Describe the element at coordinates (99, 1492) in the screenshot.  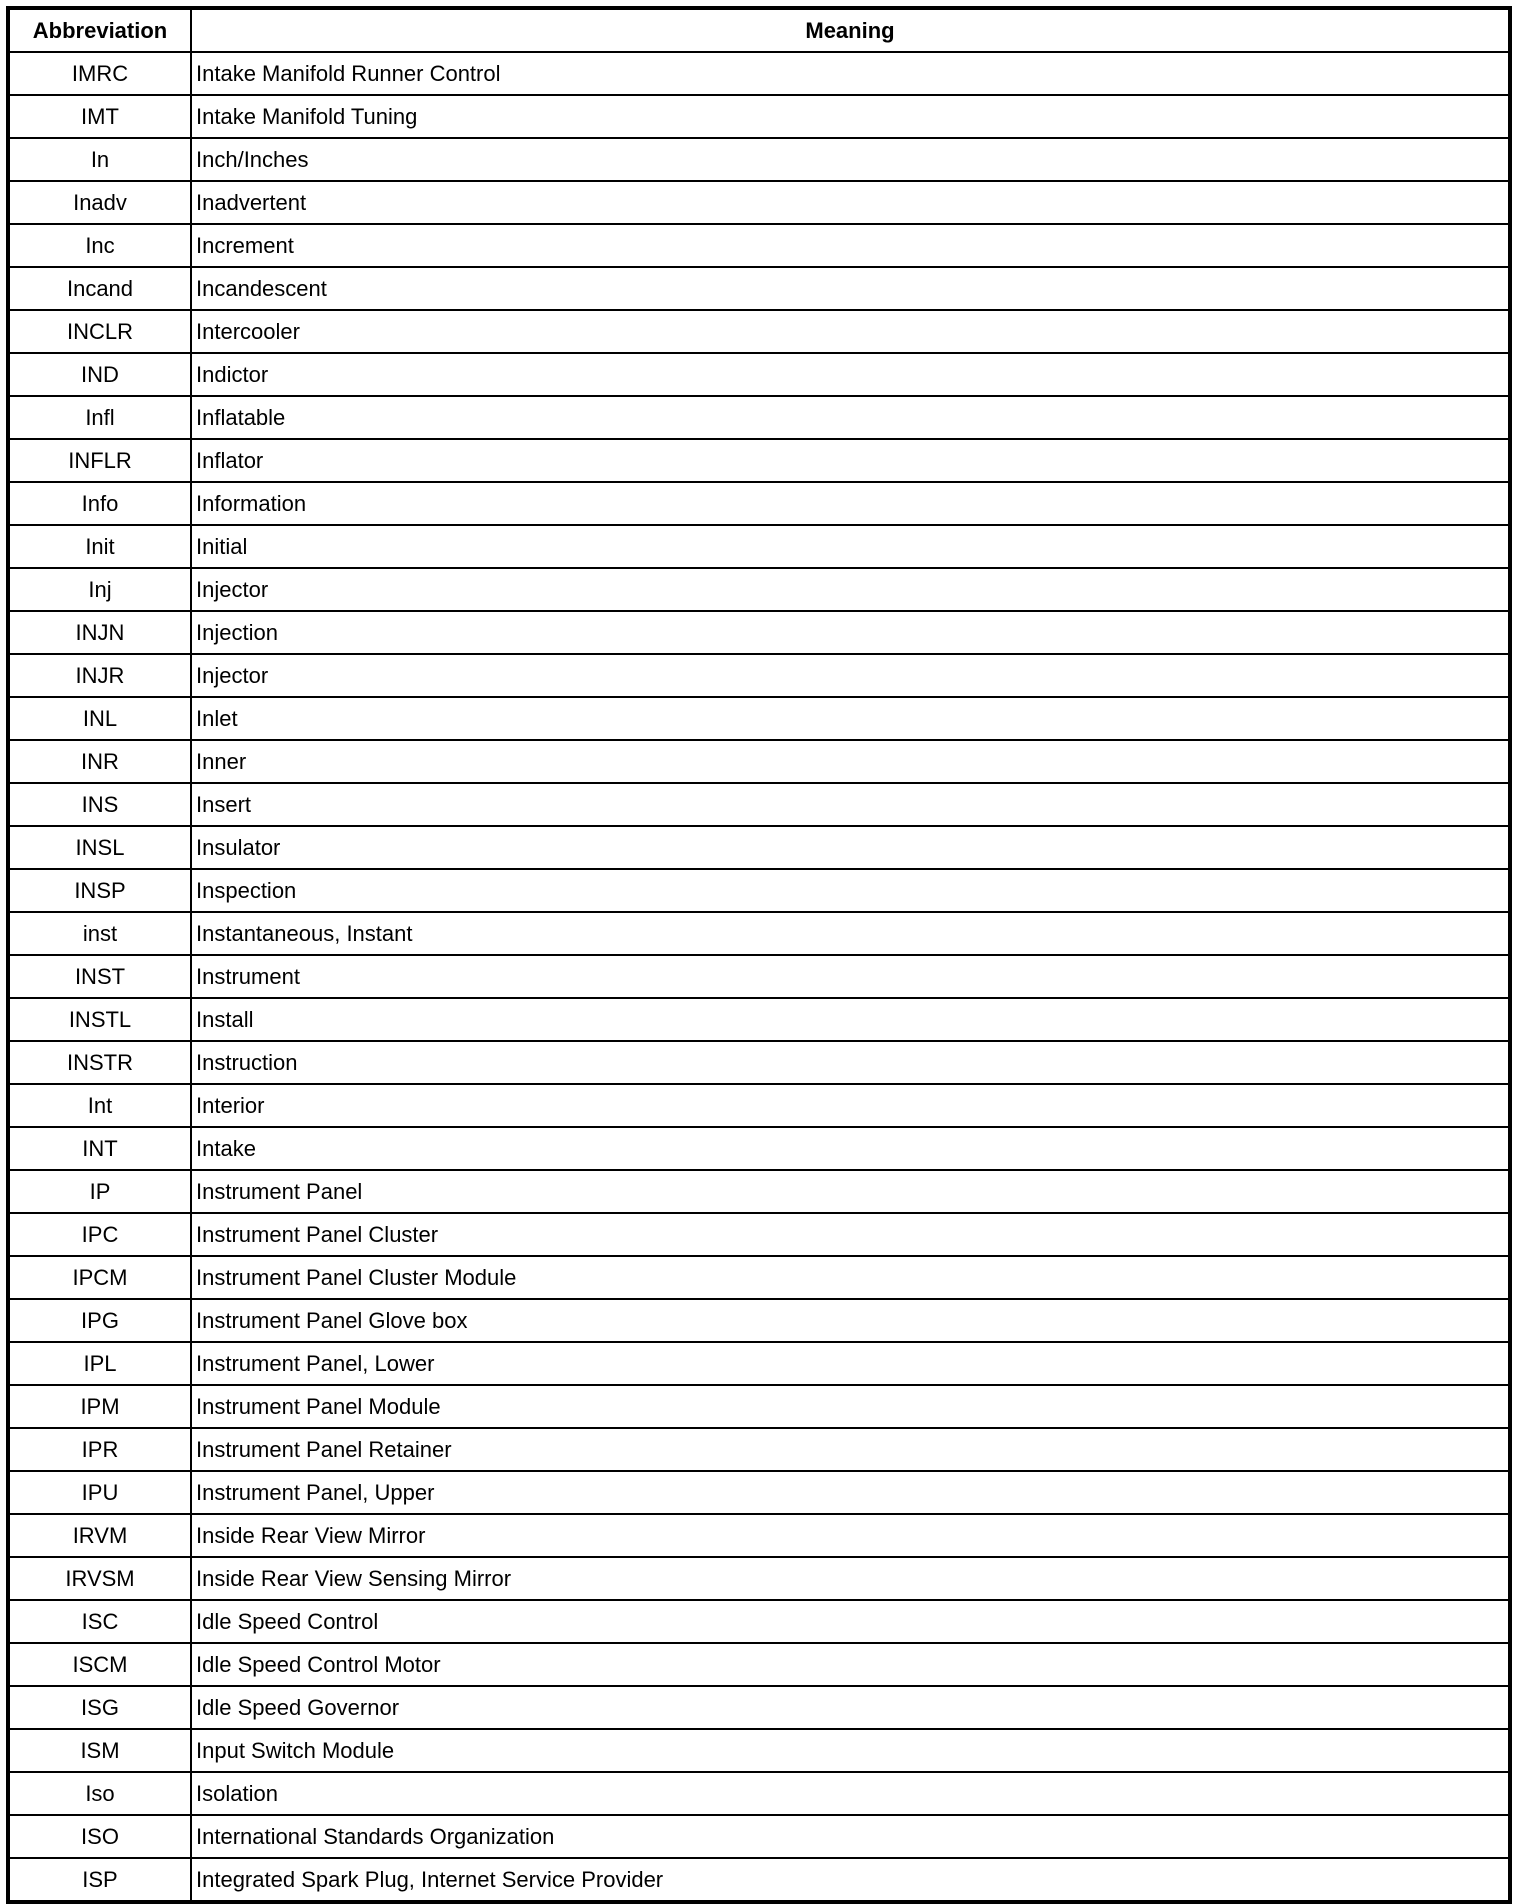
I see `abbreviation-cell: IPU` at that location.